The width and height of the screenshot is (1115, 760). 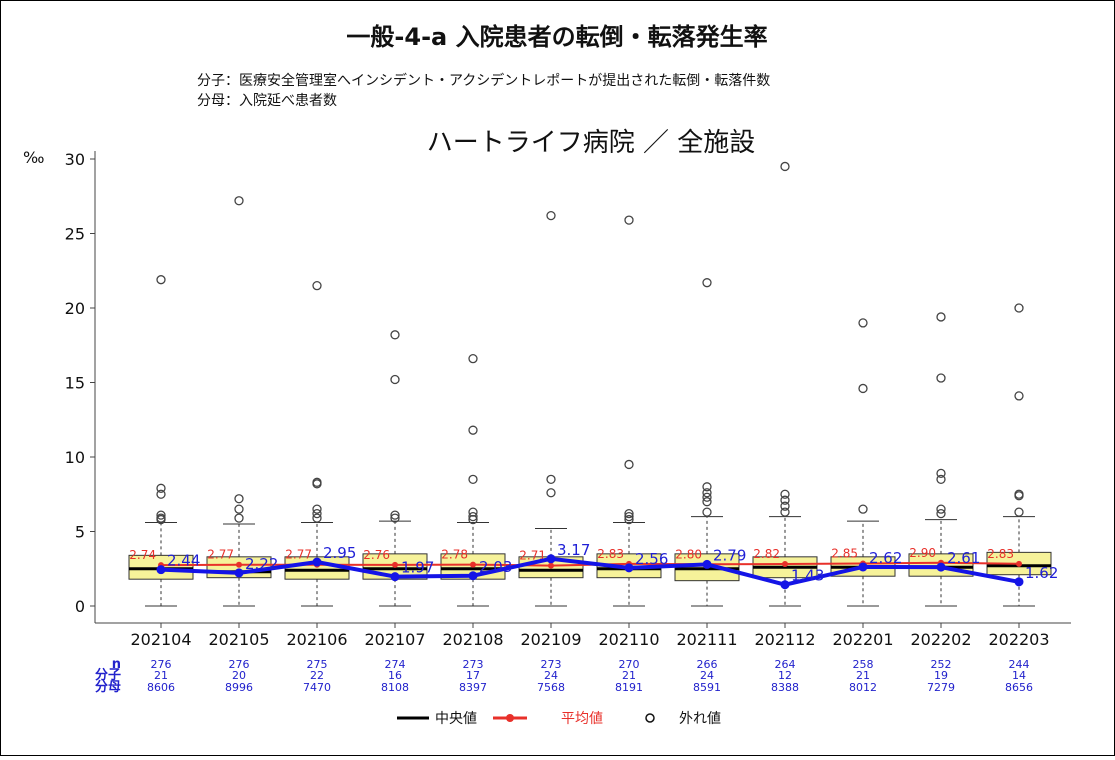 I want to click on legend: 中央値 平均値 外れ値, so click(x=559, y=719).